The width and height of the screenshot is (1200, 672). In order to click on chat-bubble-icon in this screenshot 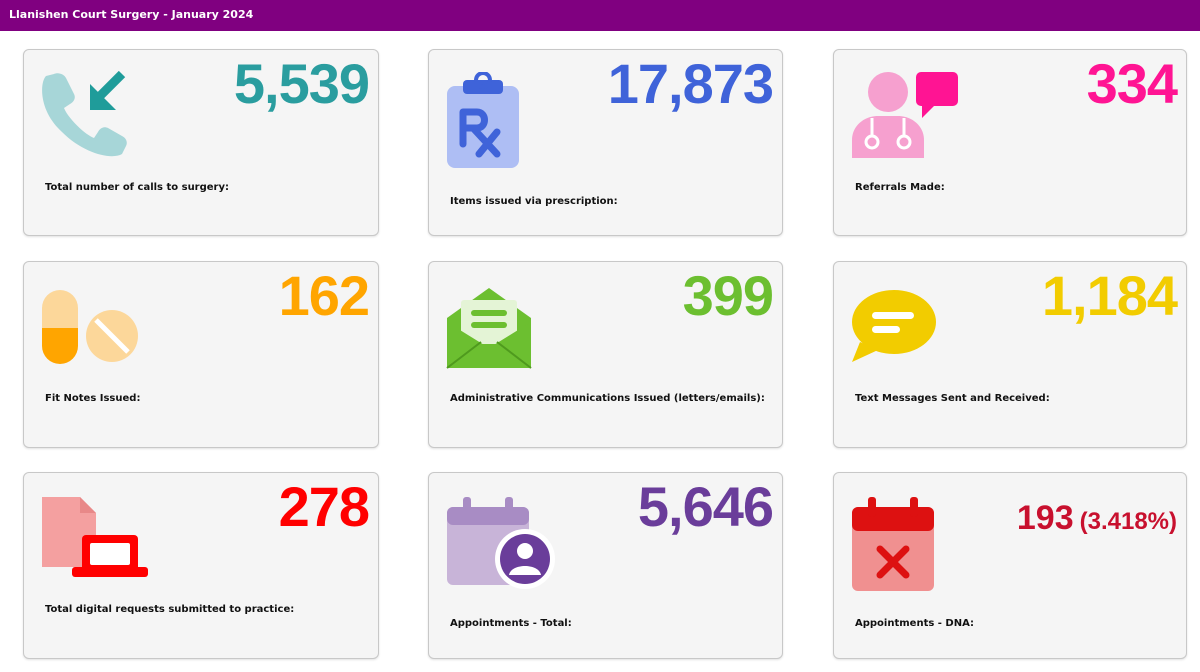, I will do `click(895, 328)`.